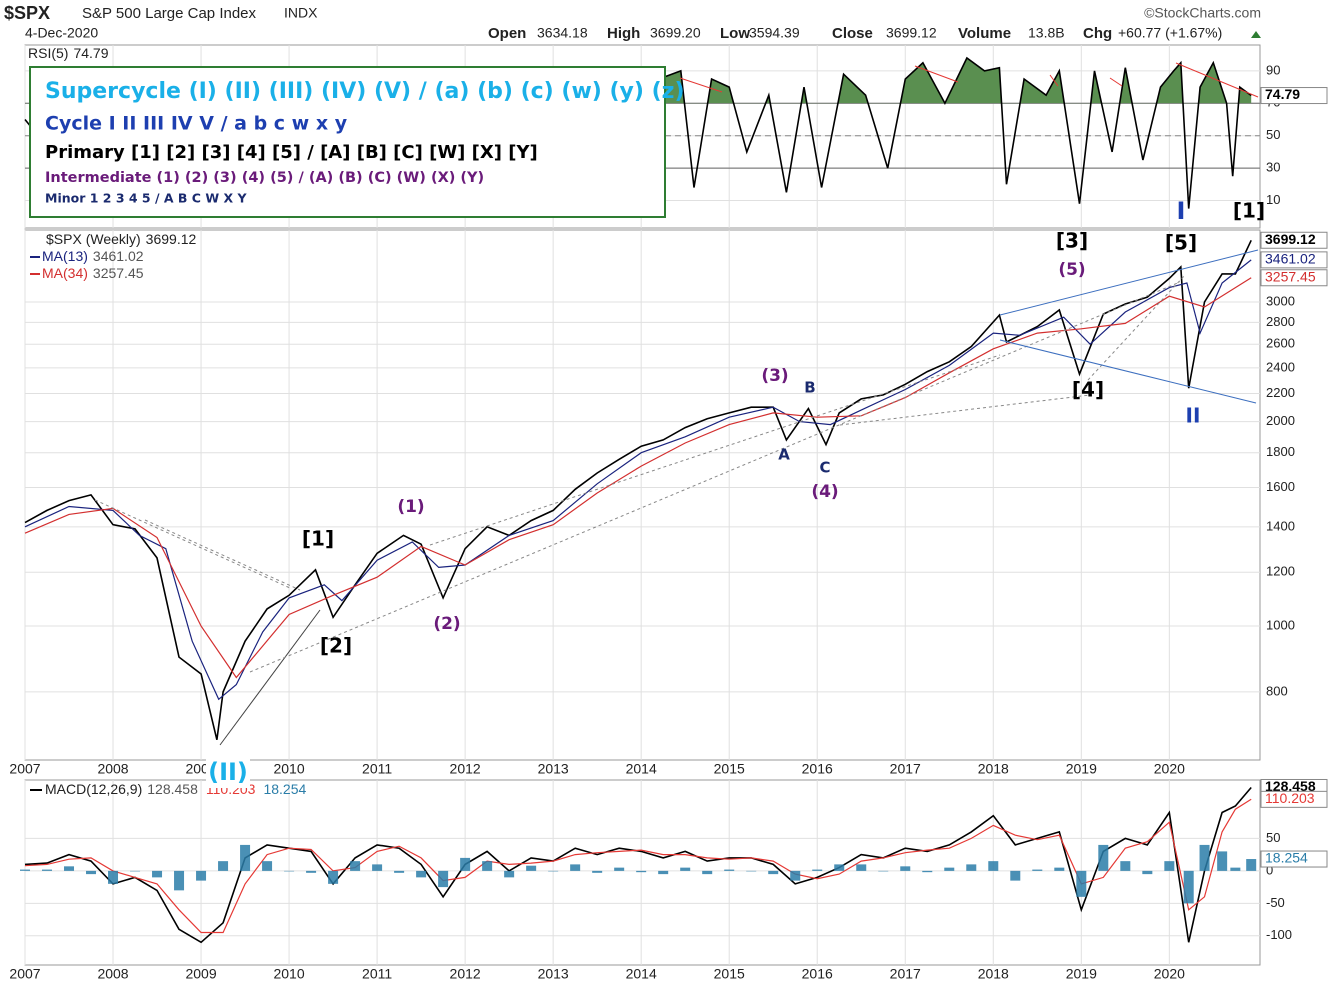  Describe the element at coordinates (1294, 859) in the screenshot. I see `value-tag` at that location.